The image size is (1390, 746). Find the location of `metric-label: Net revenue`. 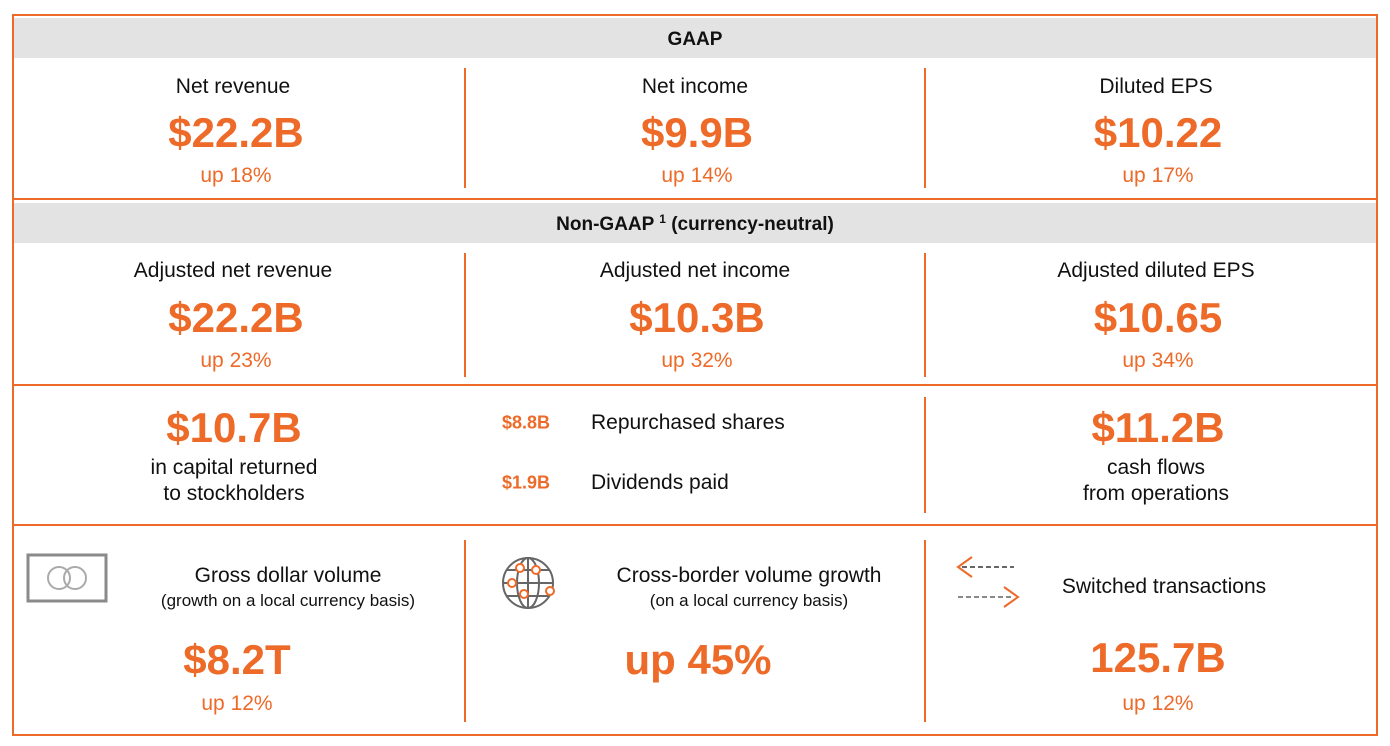

metric-label: Net revenue is located at coordinates (233, 86).